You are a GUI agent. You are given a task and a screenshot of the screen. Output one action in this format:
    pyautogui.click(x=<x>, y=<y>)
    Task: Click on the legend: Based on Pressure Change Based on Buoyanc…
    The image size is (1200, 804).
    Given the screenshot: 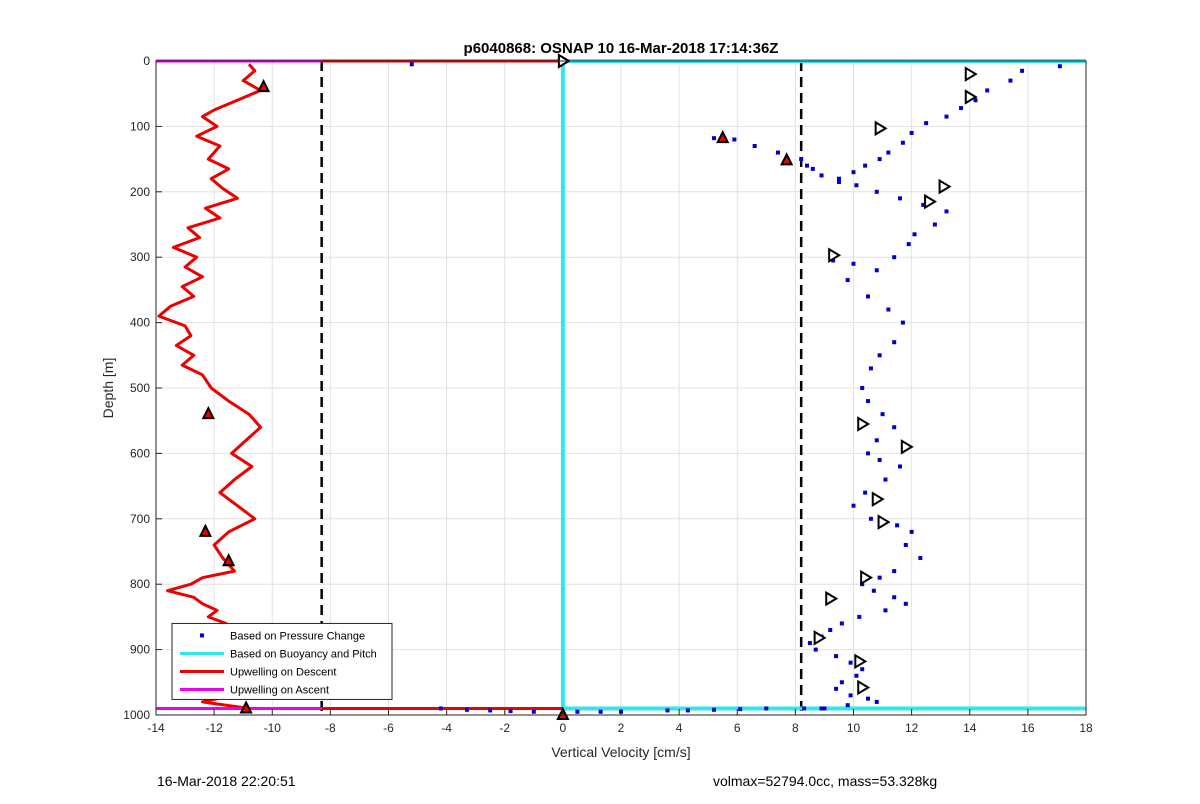 What is the action you would take?
    pyautogui.click(x=282, y=661)
    